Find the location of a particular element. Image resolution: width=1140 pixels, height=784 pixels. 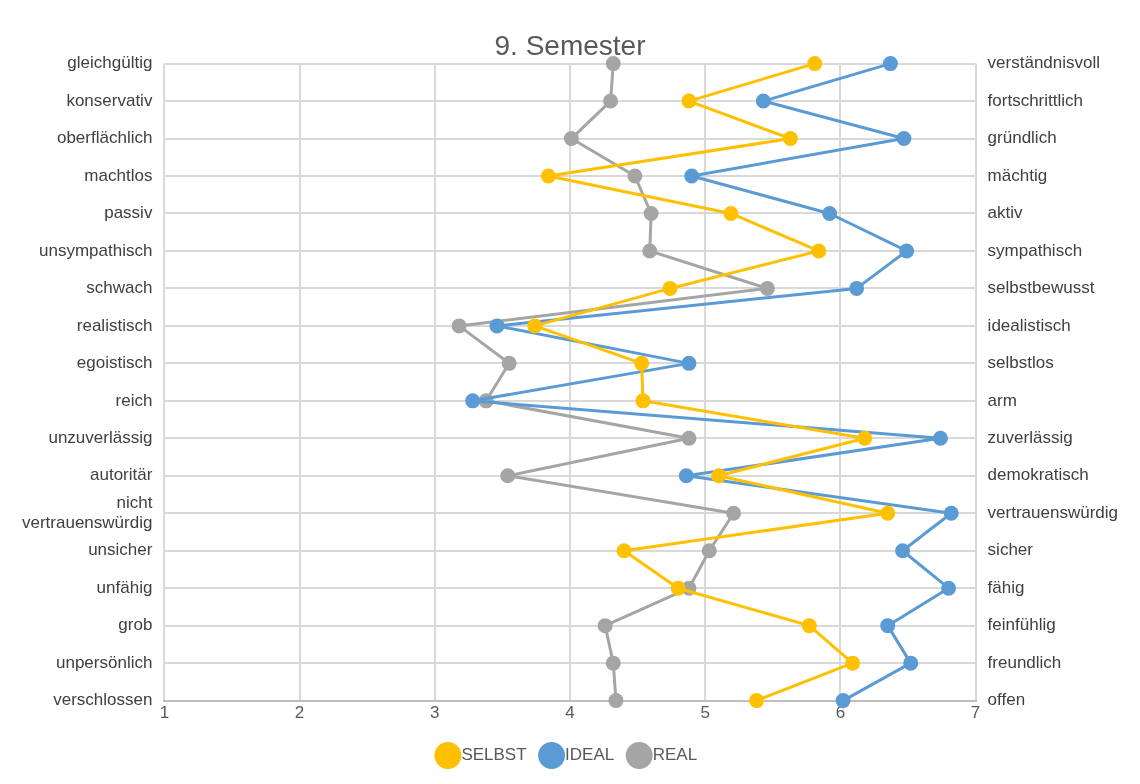

y-tick-label: reich is located at coordinates (134, 400).